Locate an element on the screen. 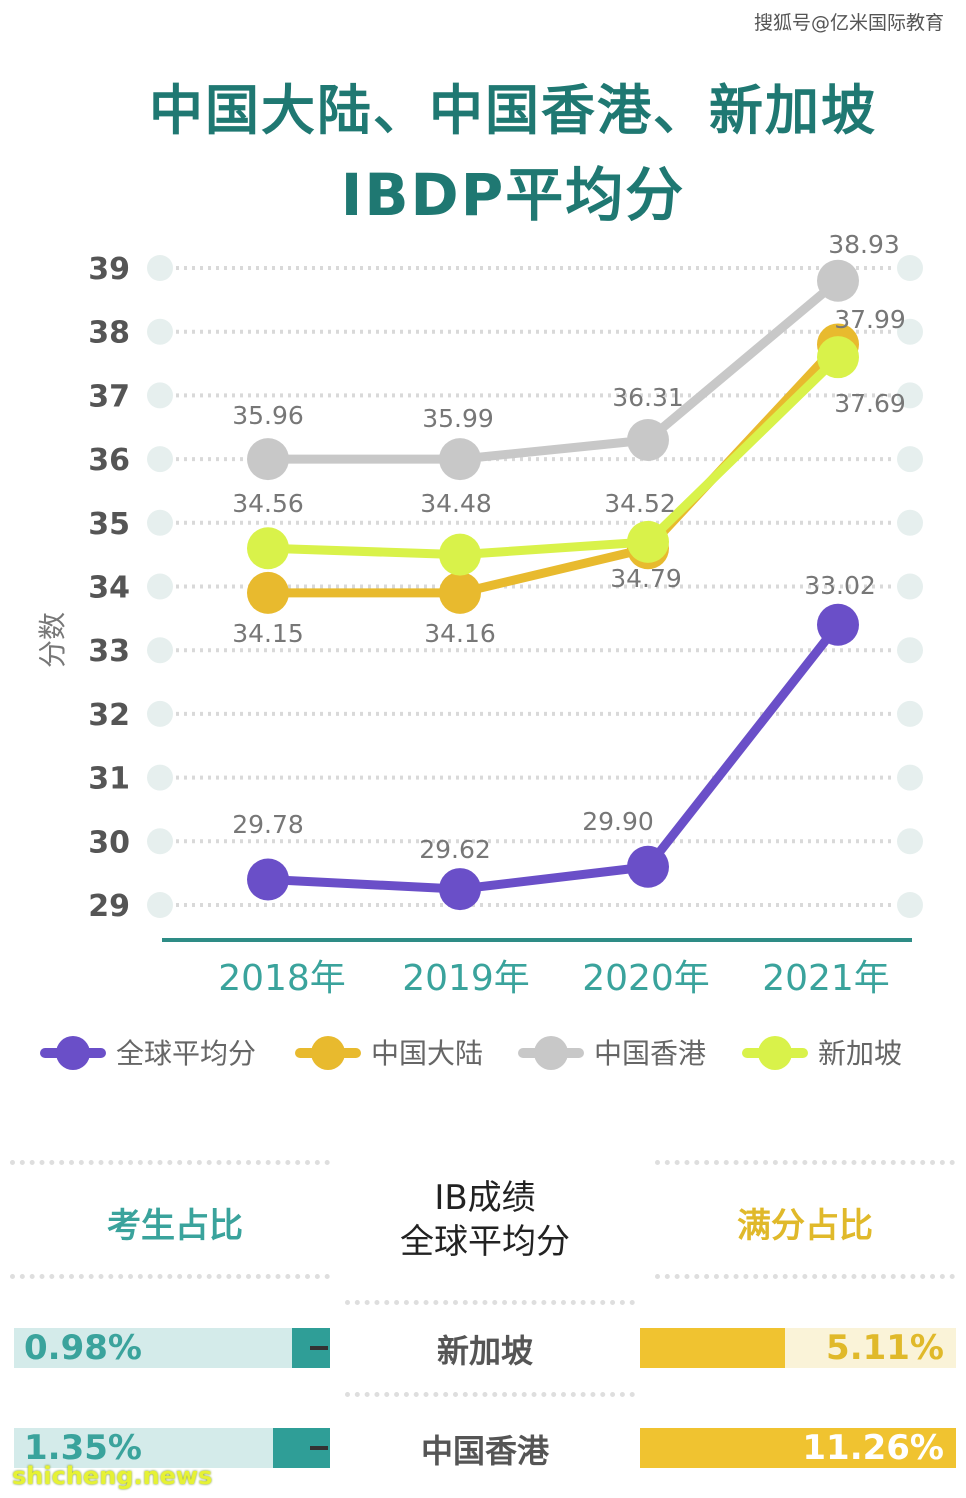 This screenshot has height=1498, width=966. y-tick-label: 29 is located at coordinates (109, 906).